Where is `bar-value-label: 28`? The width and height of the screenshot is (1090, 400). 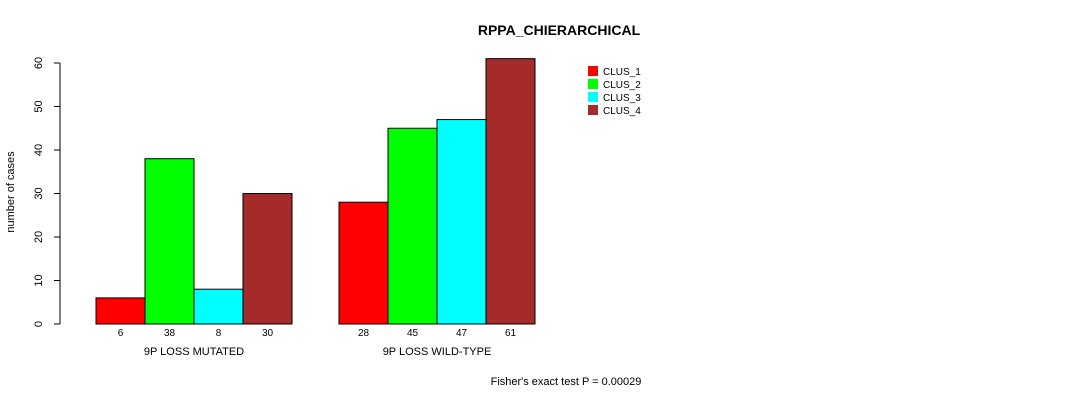
bar-value-label: 28 is located at coordinates (364, 333).